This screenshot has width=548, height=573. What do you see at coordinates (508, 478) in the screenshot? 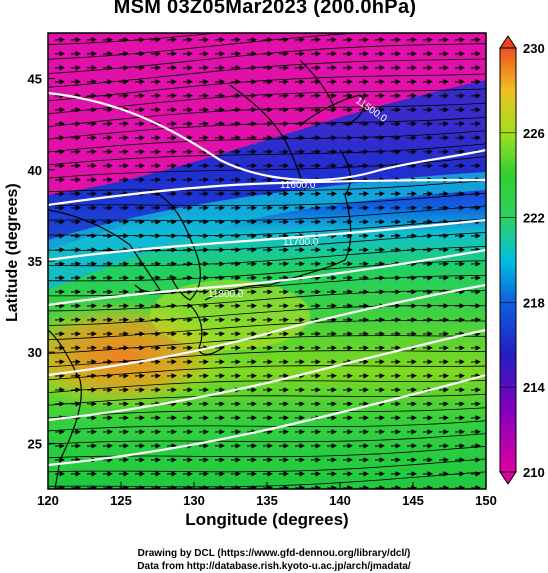
I see `colorbar-bottom-triangle` at bounding box center [508, 478].